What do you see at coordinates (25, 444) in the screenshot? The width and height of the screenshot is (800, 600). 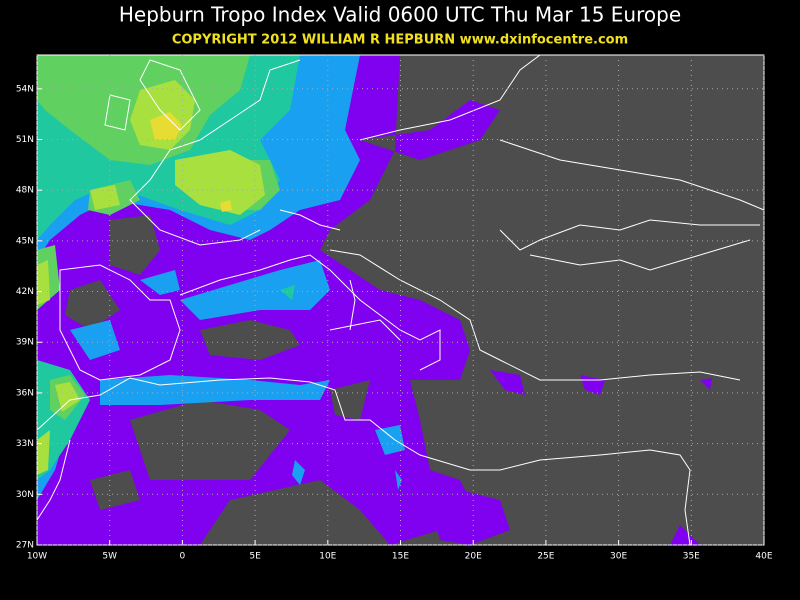 I see `y-tick-label: 33N` at bounding box center [25, 444].